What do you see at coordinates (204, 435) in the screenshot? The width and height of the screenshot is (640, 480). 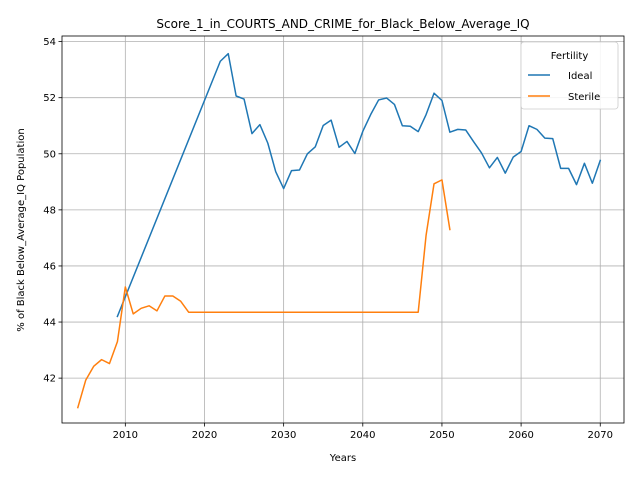 I see `x-tick-label: 2020` at bounding box center [204, 435].